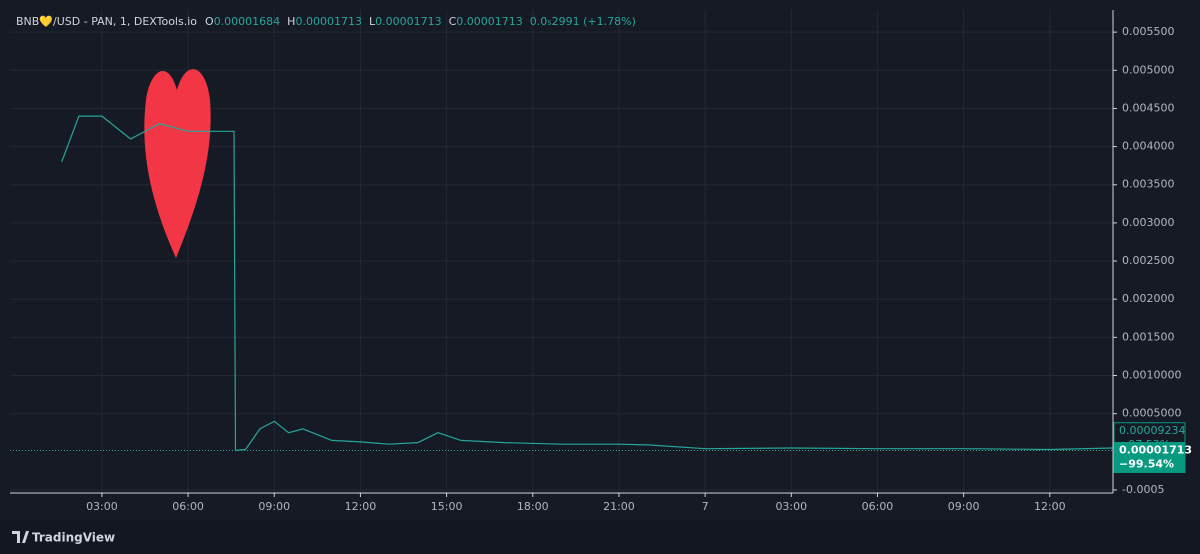  Describe the element at coordinates (600, 537) in the screenshot. I see `footer-bar` at that location.